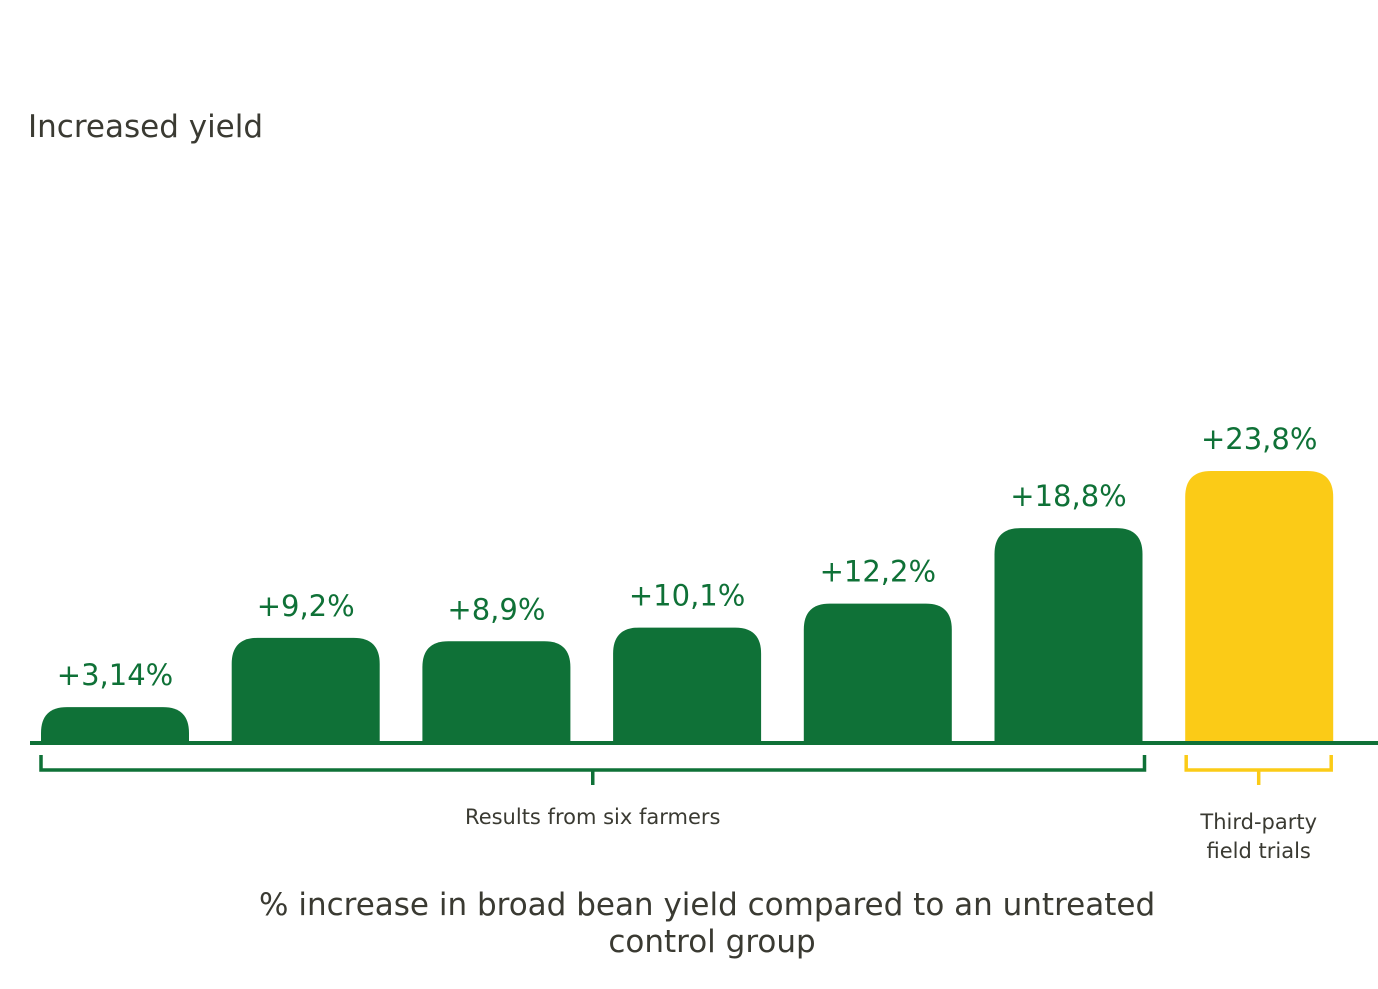 Image resolution: width=1378 pixels, height=989 pixels. What do you see at coordinates (145, 127) in the screenshot?
I see `chart-title: Increased yield` at bounding box center [145, 127].